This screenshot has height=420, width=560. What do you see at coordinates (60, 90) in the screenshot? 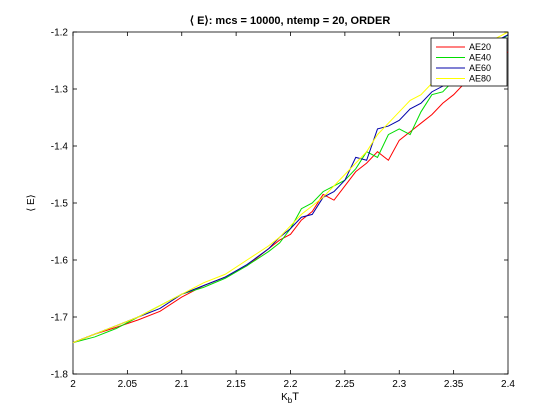
I see `y-tick-label: -1.3` at bounding box center [60, 90].